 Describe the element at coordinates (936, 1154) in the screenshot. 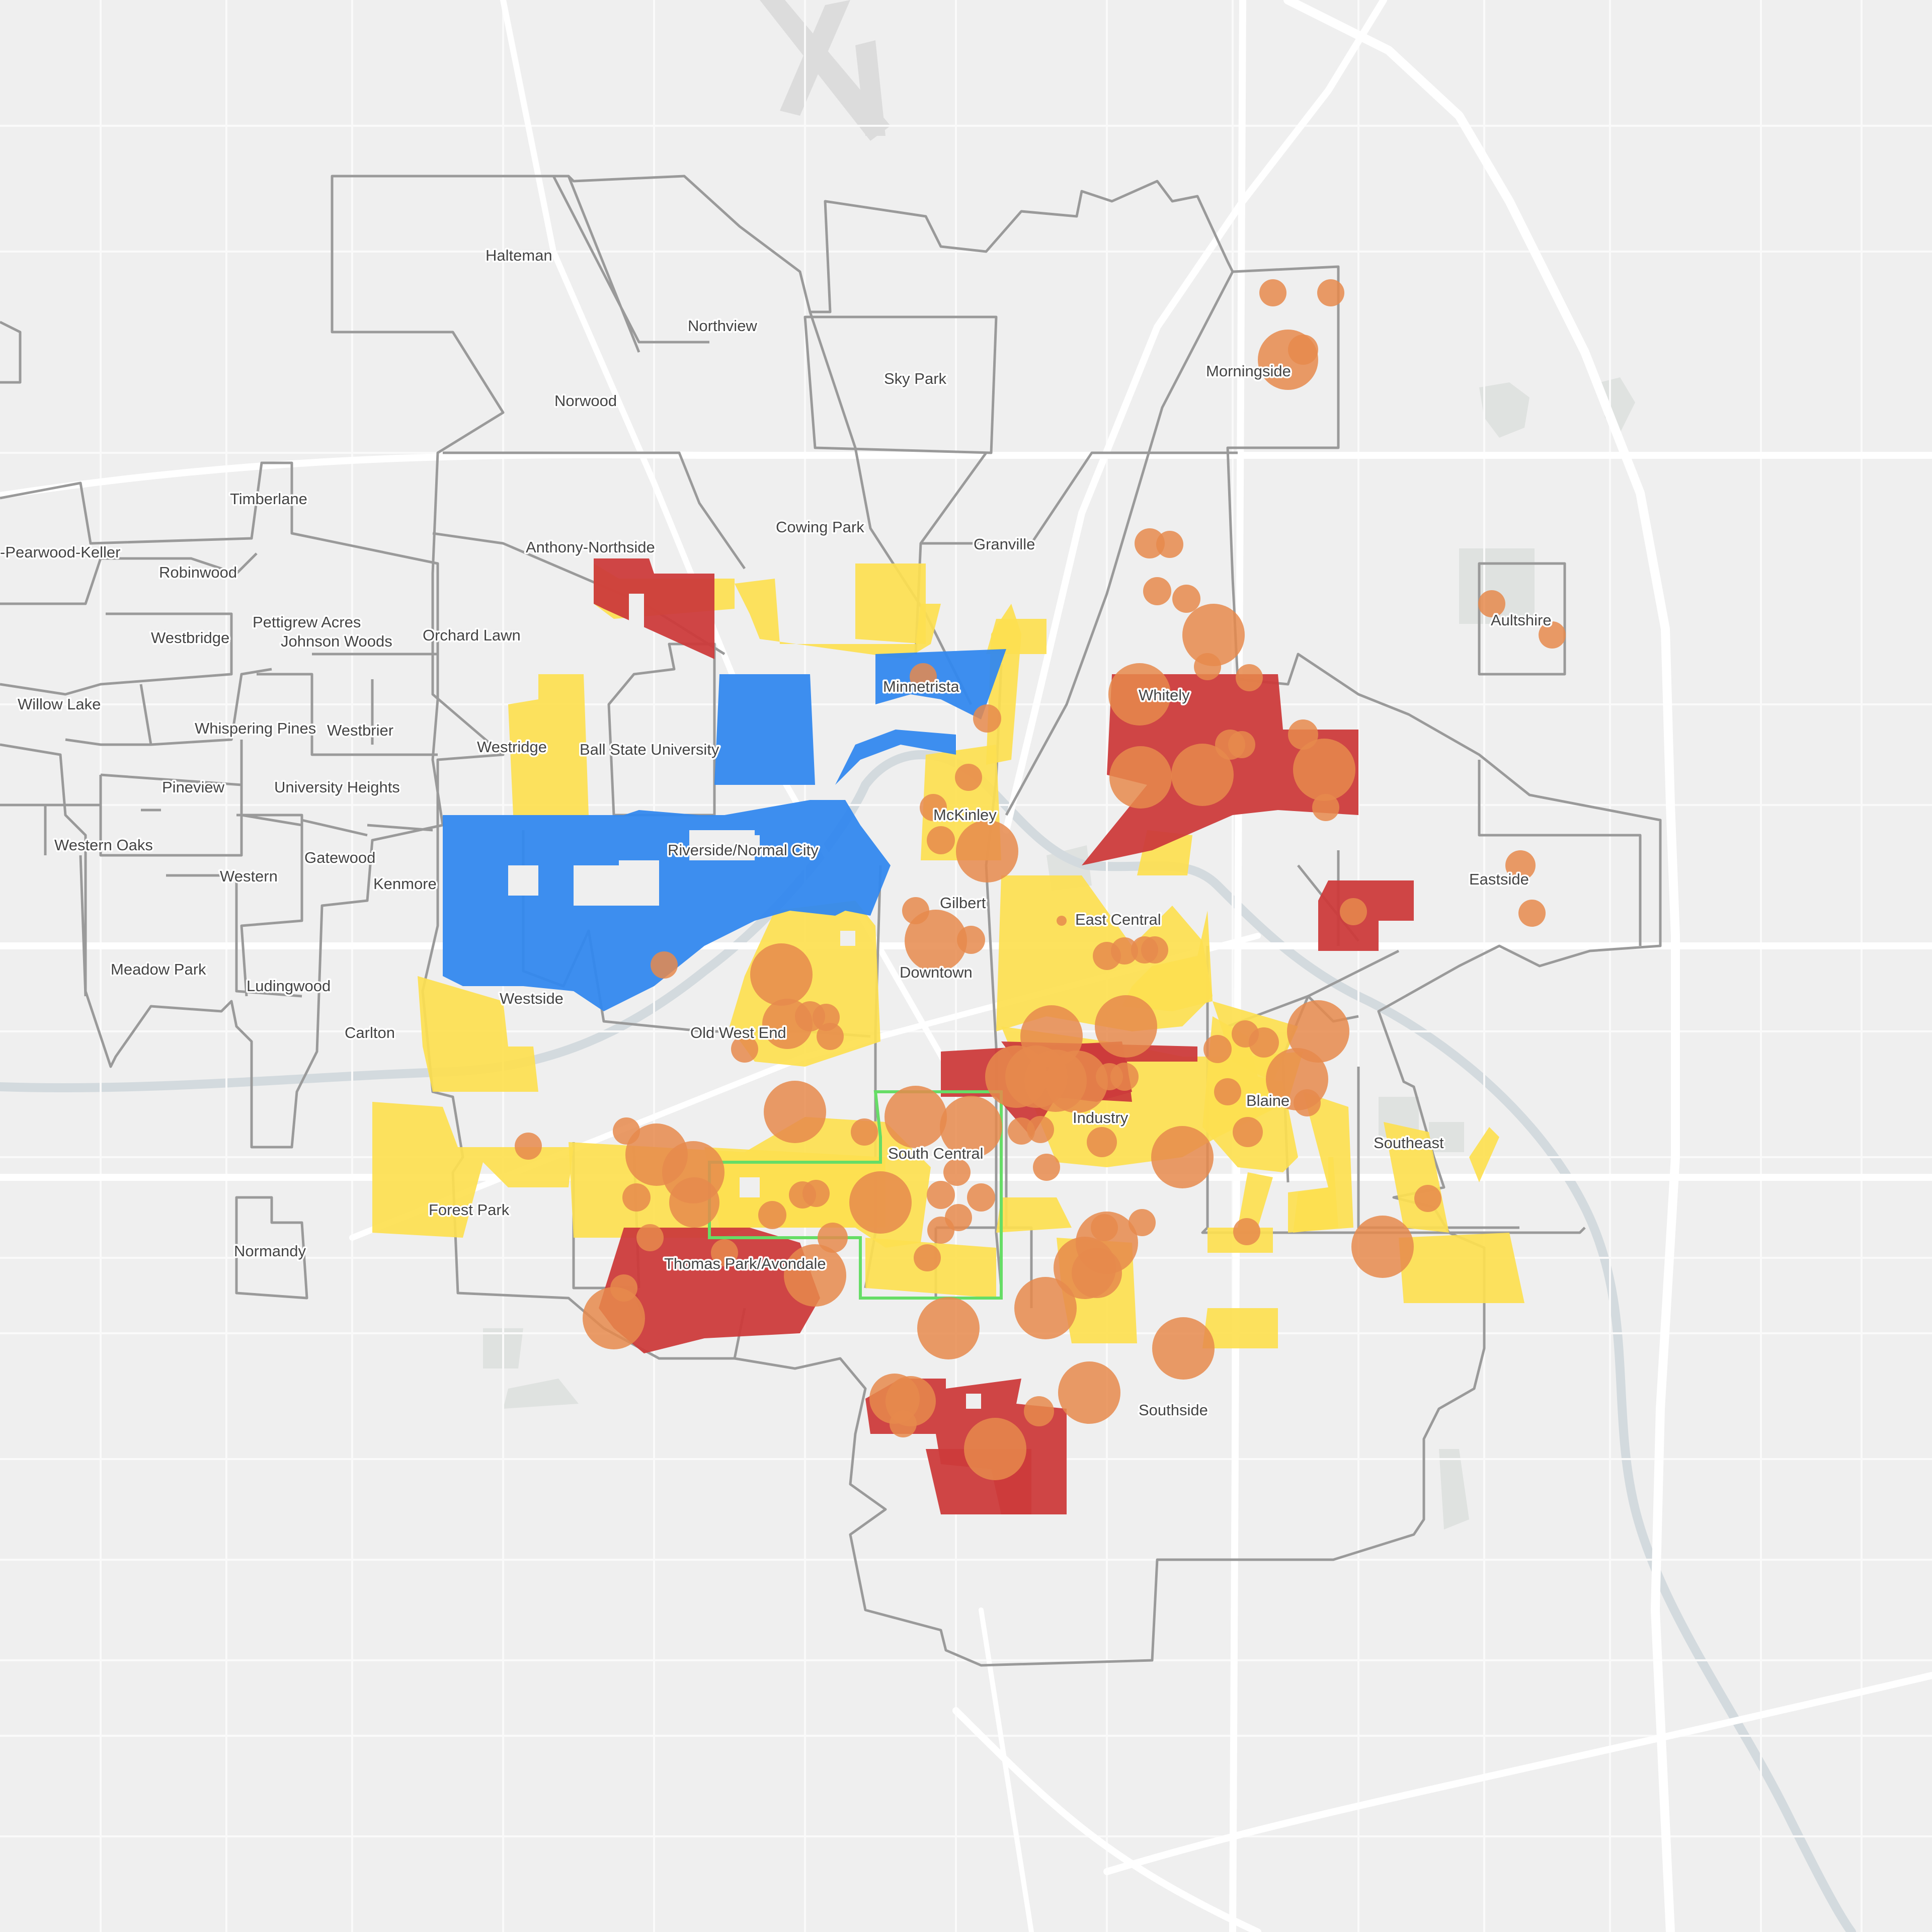

I see `label-south-central: South Central` at that location.